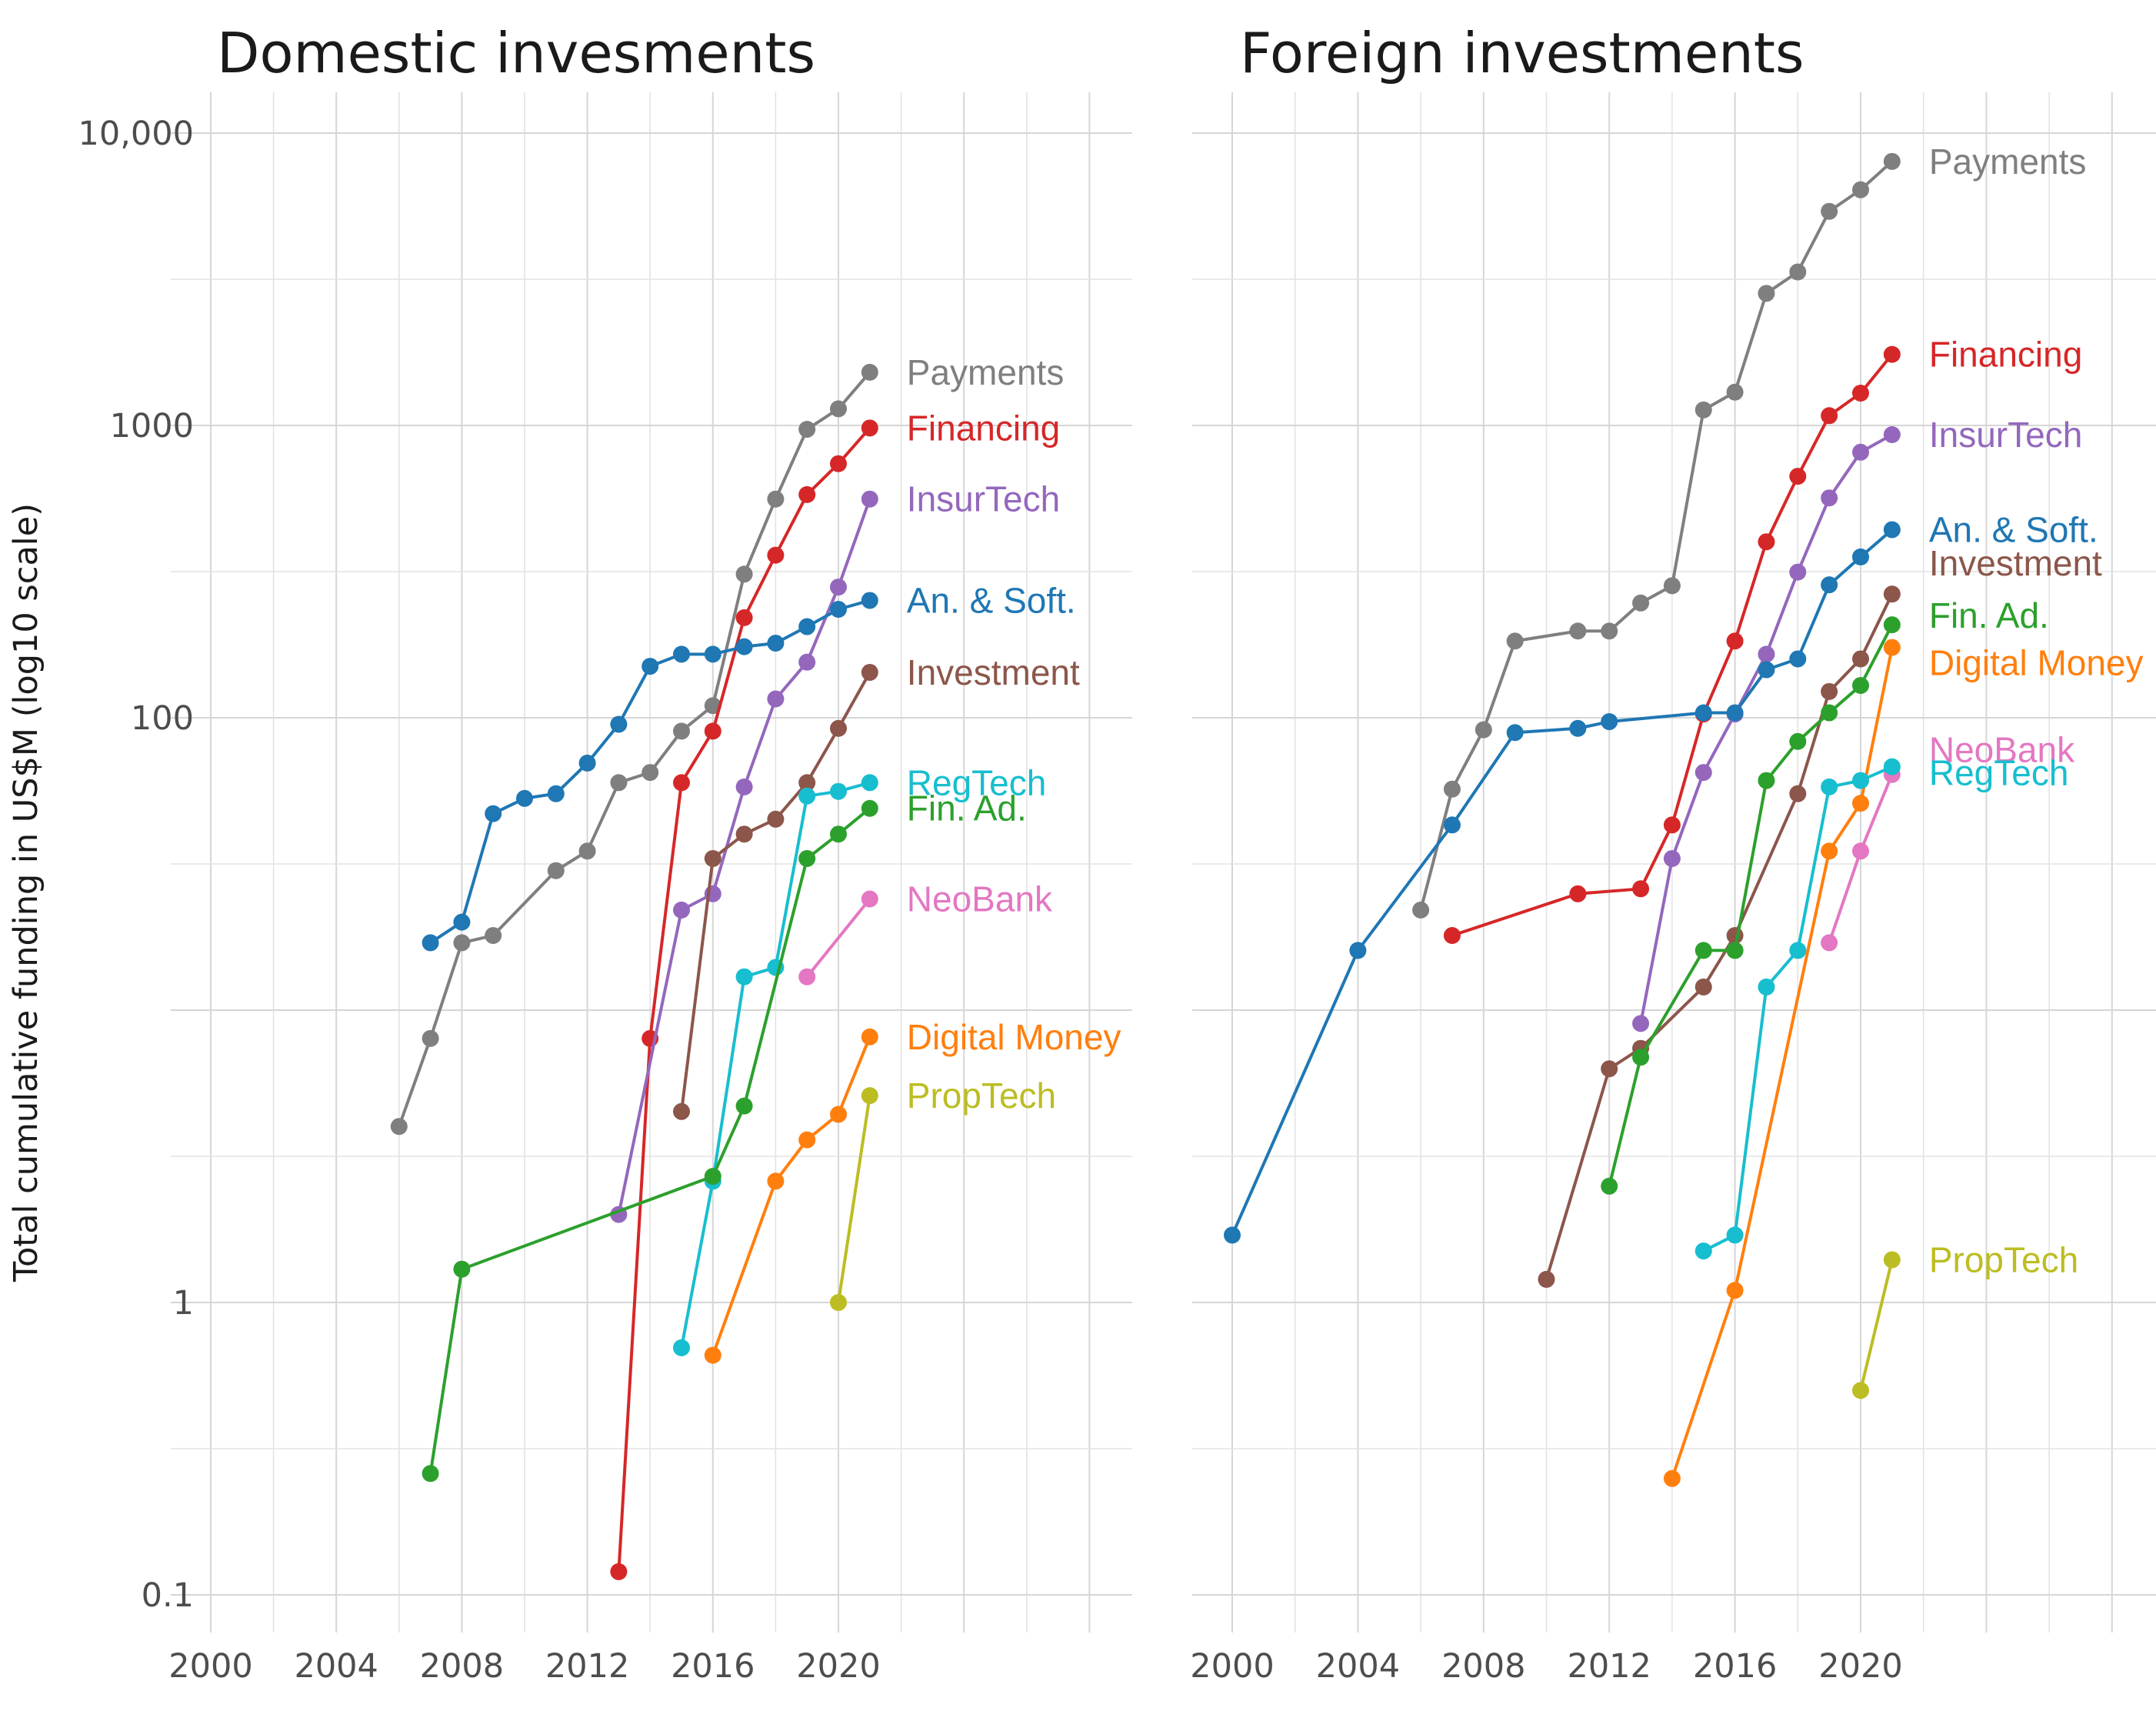 The image size is (2156, 1721). I want to click on data-point-payments-2020, so click(838, 409).